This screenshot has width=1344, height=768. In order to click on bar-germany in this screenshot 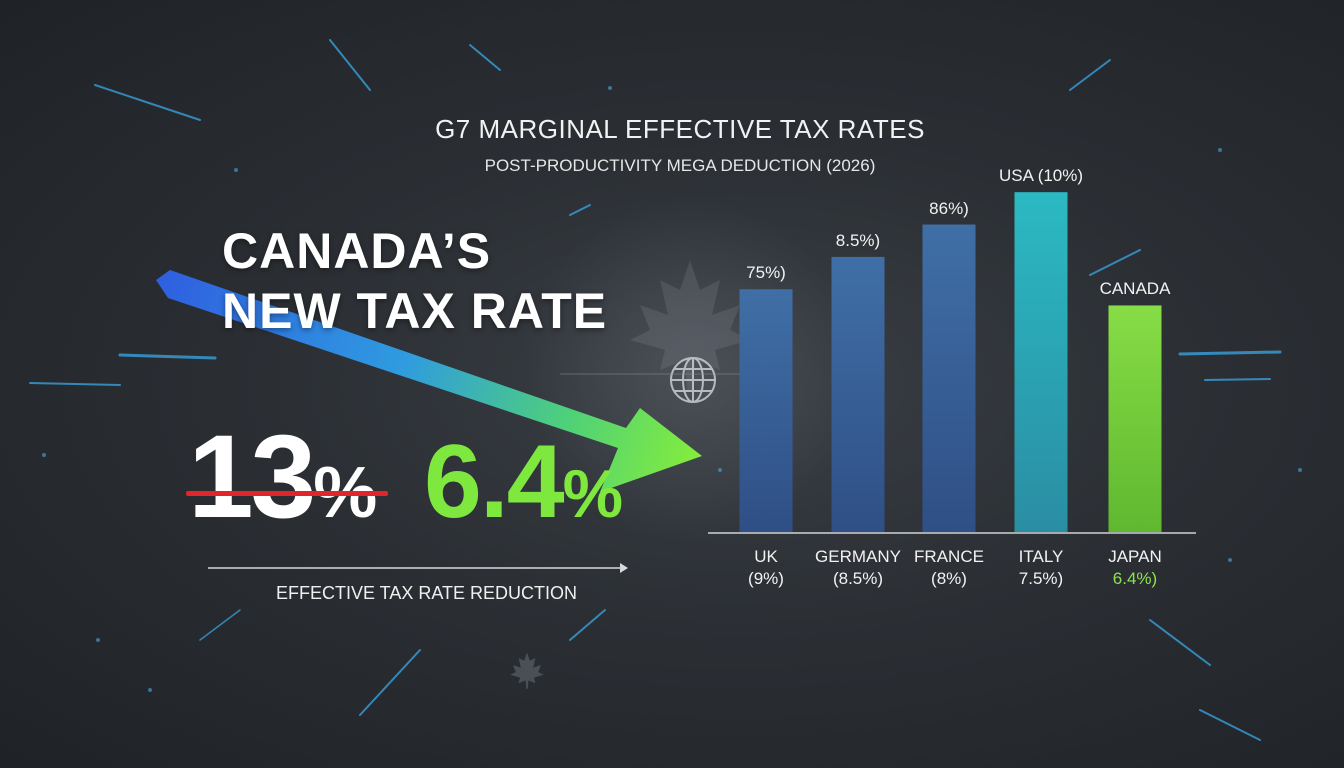, I will do `click(858, 394)`.